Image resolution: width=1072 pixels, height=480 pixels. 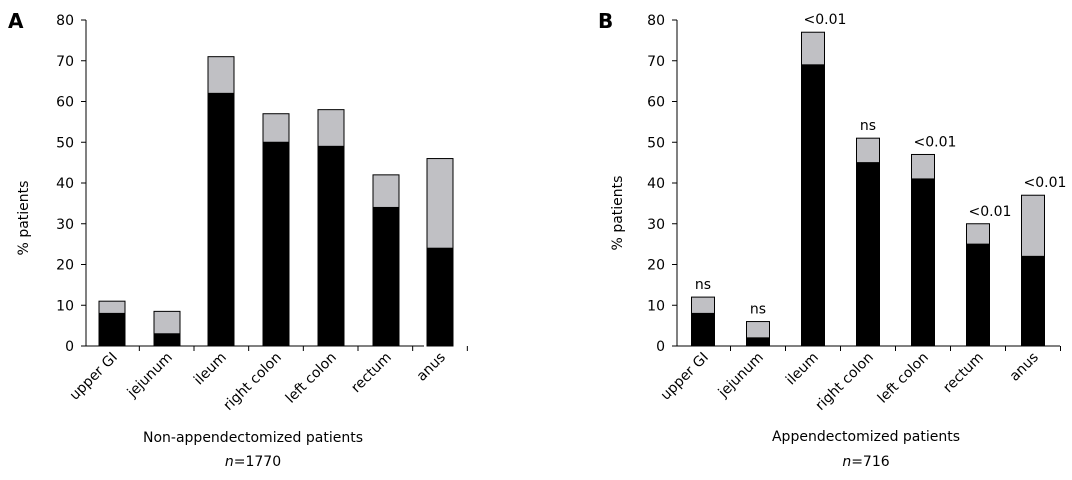 I want to click on n-value-b: =716, so click(x=870, y=462).